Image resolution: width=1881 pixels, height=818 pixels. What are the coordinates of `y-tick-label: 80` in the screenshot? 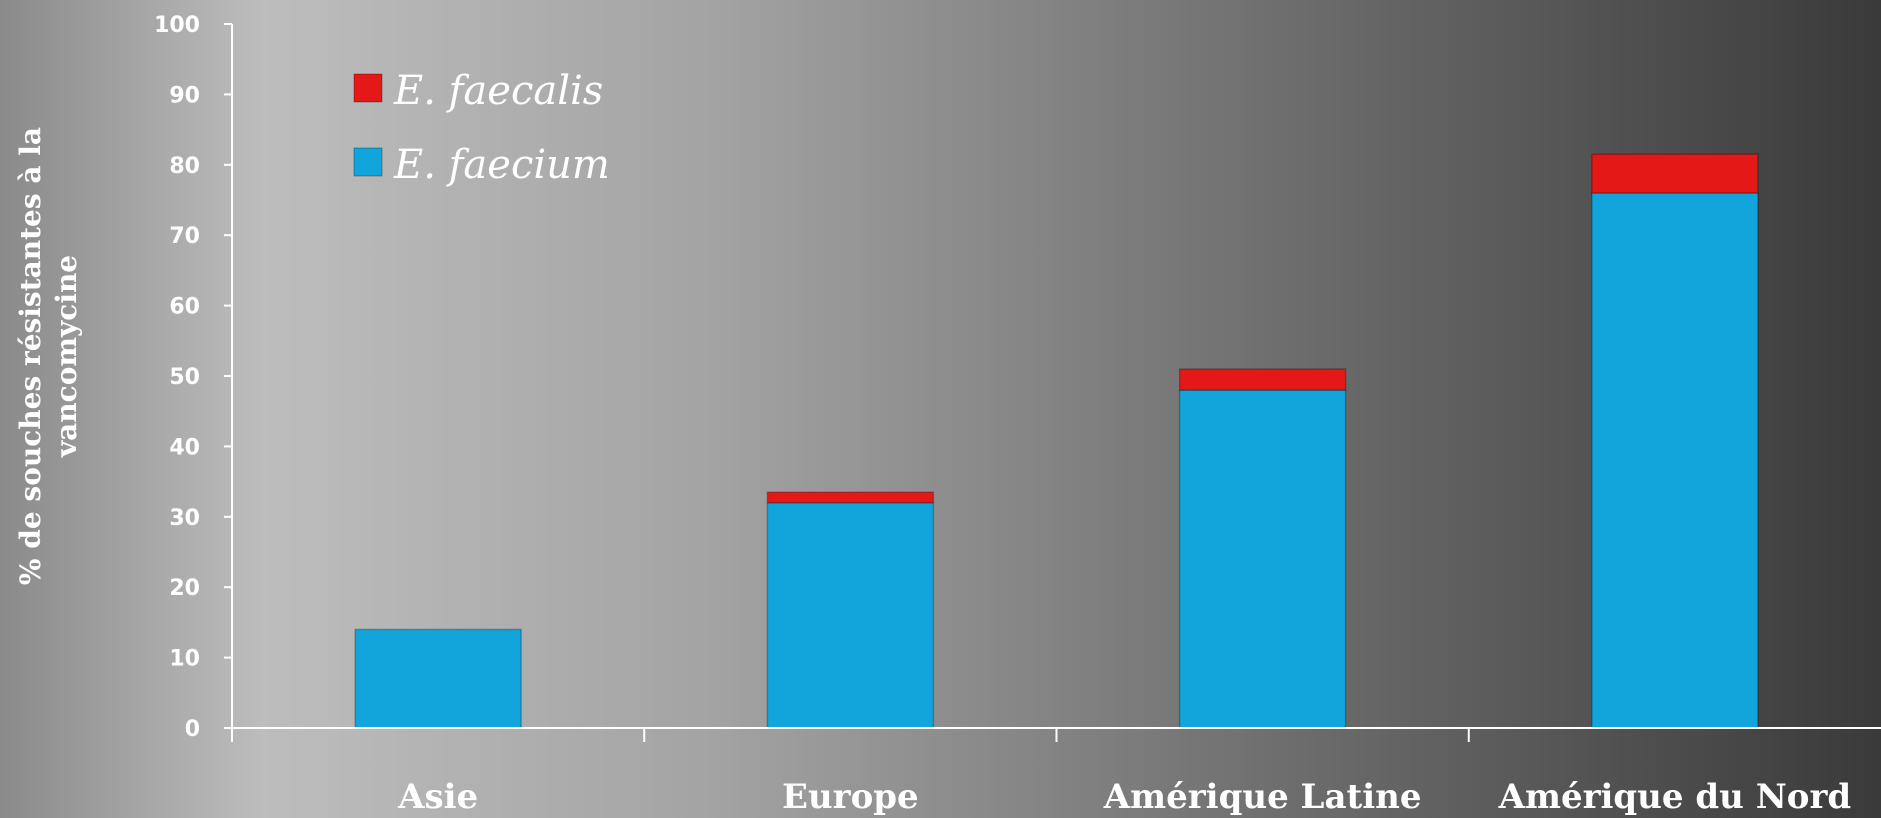 It's located at (184, 166).